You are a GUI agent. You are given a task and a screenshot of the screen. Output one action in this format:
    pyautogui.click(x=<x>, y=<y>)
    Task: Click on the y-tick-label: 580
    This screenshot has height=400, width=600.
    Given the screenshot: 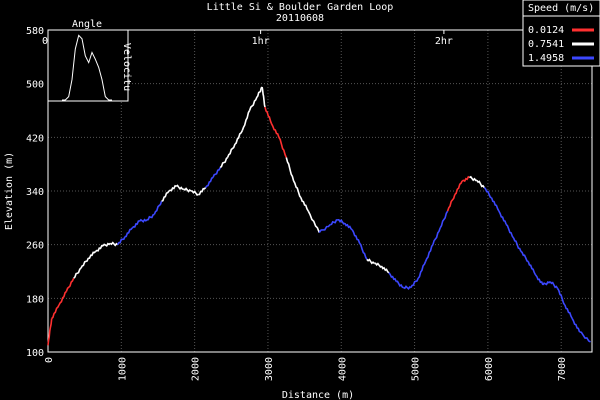 What is the action you would take?
    pyautogui.click(x=35, y=31)
    